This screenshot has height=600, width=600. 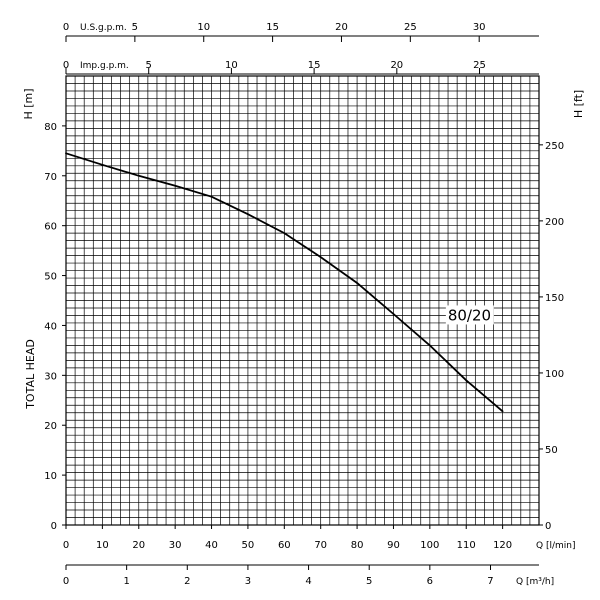 What do you see at coordinates (50, 476) in the screenshot?
I see `y-tick-label: 10` at bounding box center [50, 476].